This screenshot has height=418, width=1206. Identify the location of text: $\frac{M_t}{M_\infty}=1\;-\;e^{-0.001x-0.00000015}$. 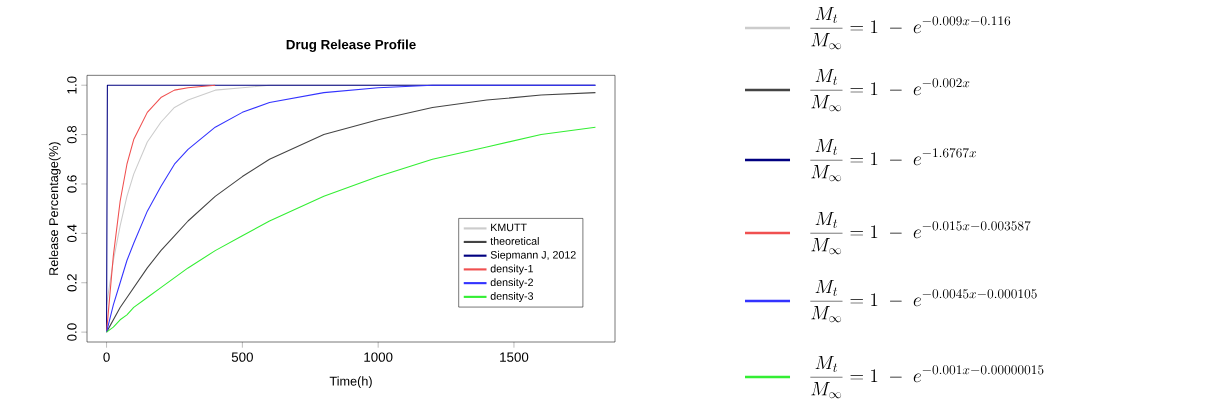
(927, 377).